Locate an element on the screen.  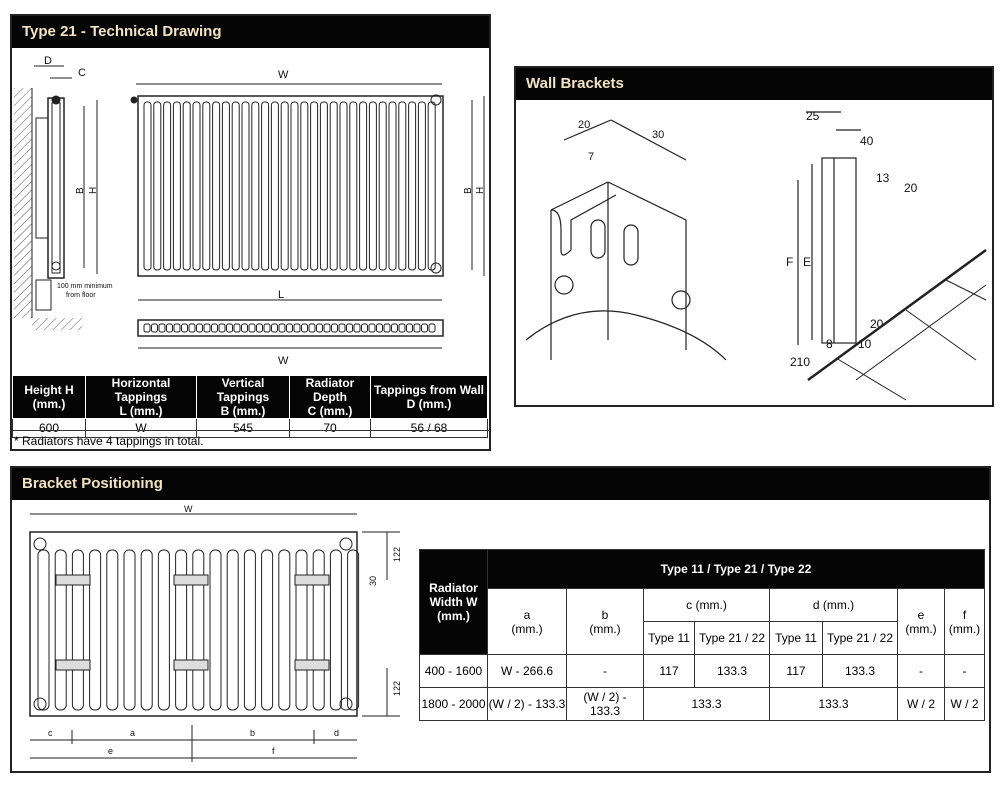
cell: W / 2 is located at coordinates (921, 704).